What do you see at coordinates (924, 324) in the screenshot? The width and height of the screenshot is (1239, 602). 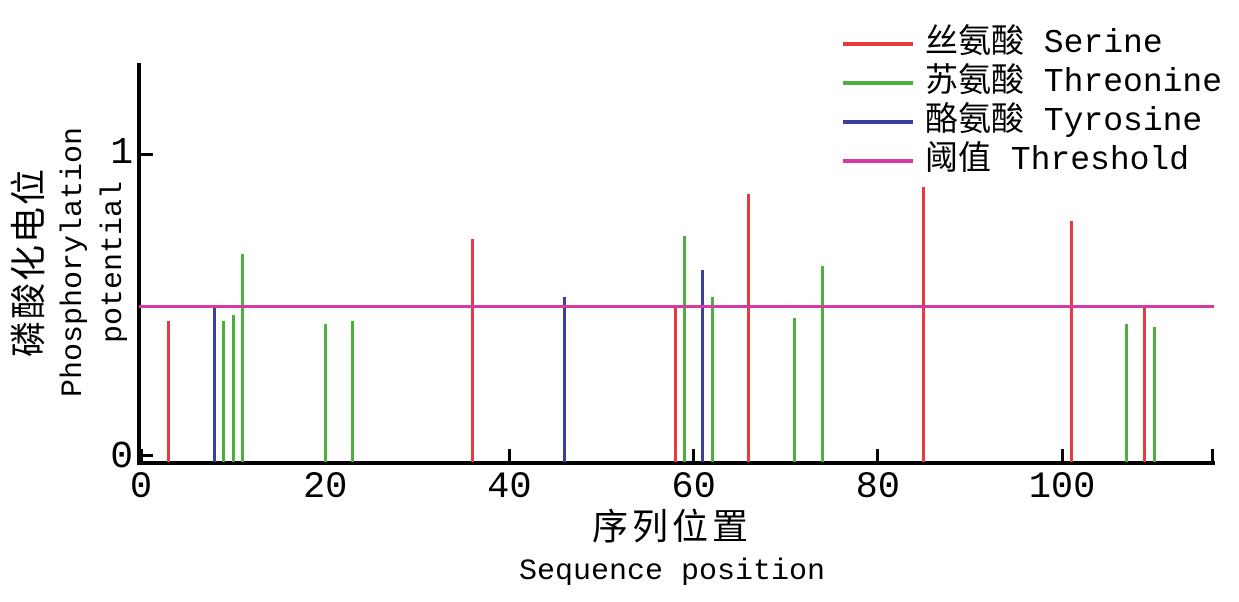 I see `stem-serine-pos85` at bounding box center [924, 324].